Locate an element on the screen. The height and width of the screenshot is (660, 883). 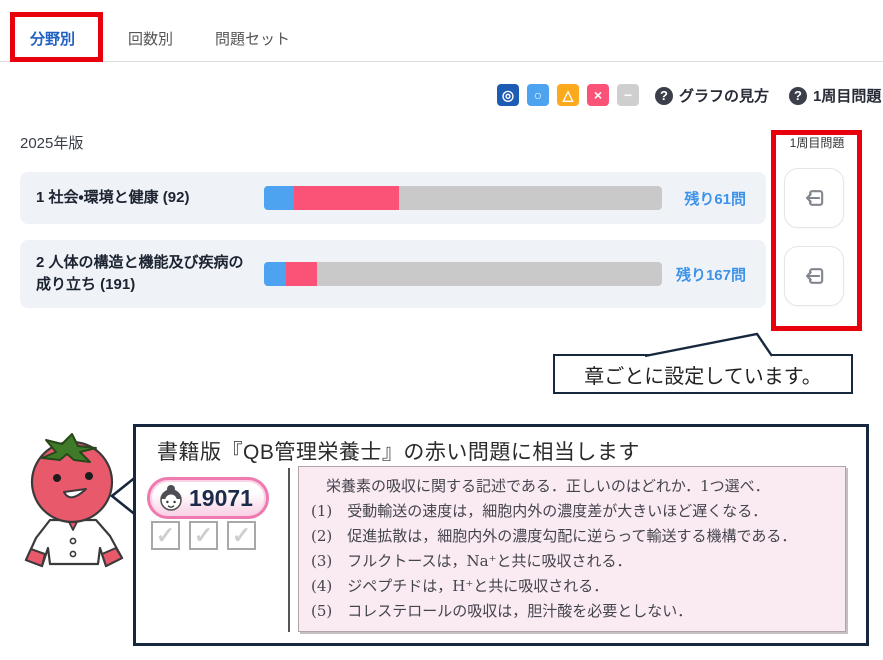
tab-problem-set: 問題セット is located at coordinates (253, 39).